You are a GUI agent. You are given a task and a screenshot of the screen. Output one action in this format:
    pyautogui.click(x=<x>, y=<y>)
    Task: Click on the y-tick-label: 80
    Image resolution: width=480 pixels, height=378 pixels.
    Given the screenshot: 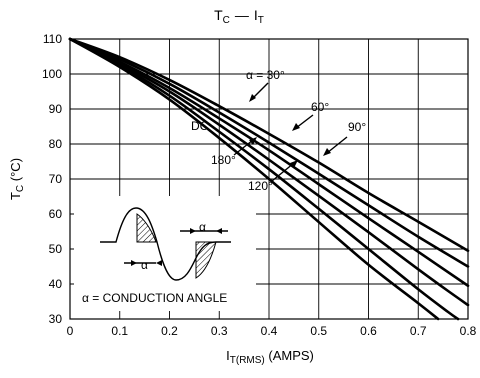 What is the action you would take?
    pyautogui.click(x=56, y=144)
    